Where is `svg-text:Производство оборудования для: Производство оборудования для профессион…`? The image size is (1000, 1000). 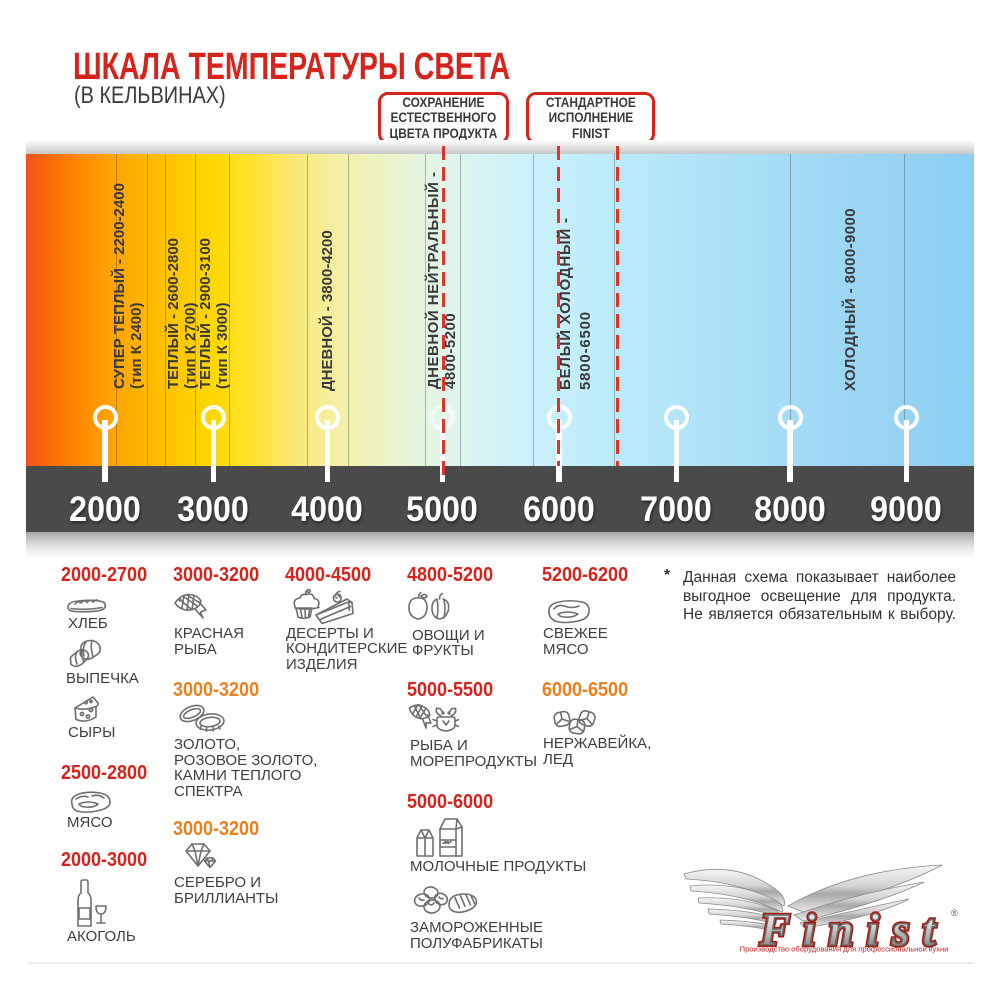 svg-text:Производство оборудования для: Производство оборудования для профессион… is located at coordinates (844, 949).